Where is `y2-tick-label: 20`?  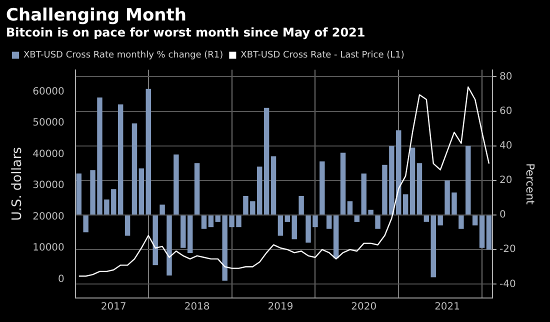
y2-tick-label: 20 is located at coordinates (505, 180).